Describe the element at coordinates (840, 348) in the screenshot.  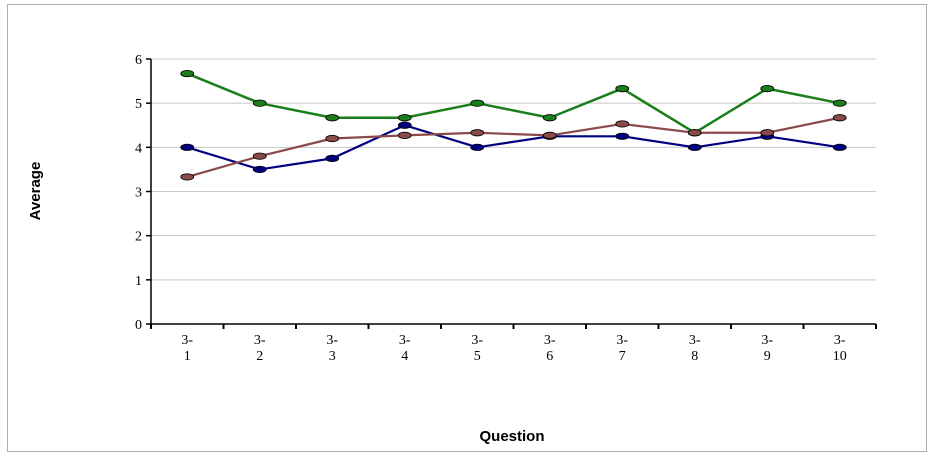
I see `x-tick-label: 3-10` at that location.